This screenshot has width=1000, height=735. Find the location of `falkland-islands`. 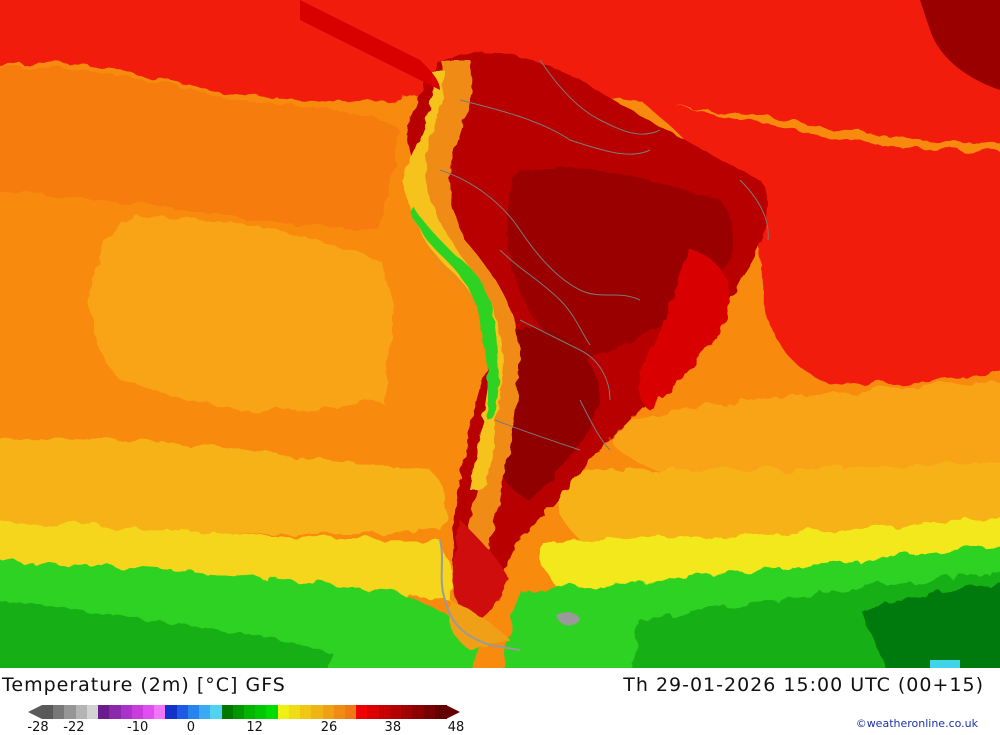

falkland-islands is located at coordinates (568, 619).